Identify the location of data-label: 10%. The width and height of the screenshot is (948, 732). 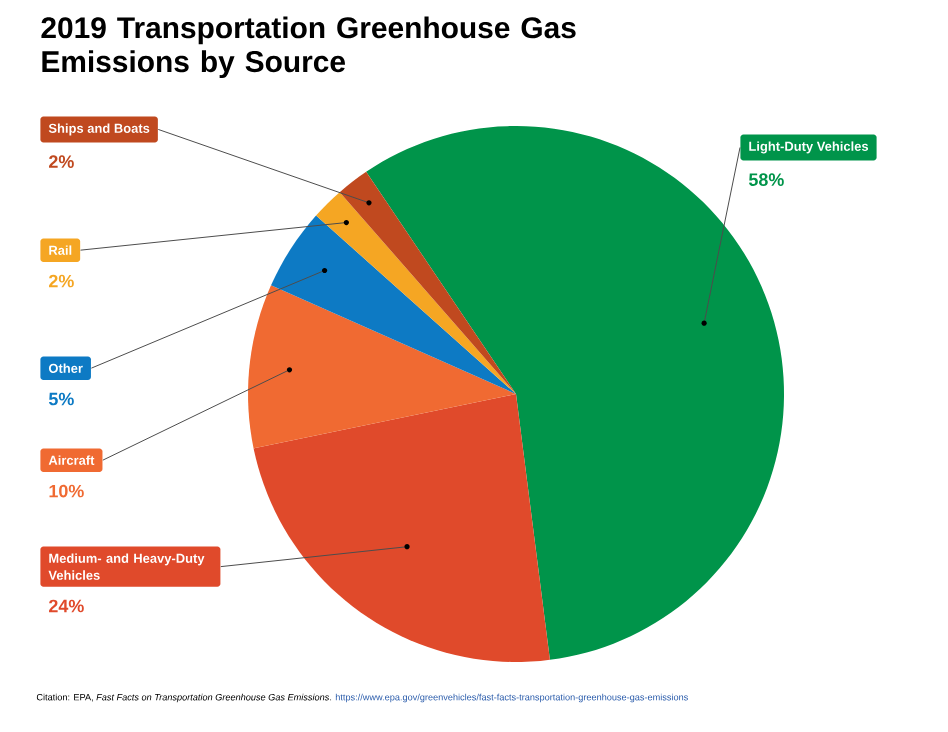
(66, 491).